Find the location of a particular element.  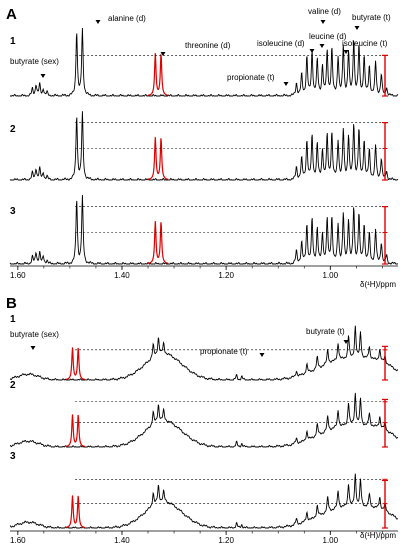

panel-label-b: B is located at coordinates (11, 303).